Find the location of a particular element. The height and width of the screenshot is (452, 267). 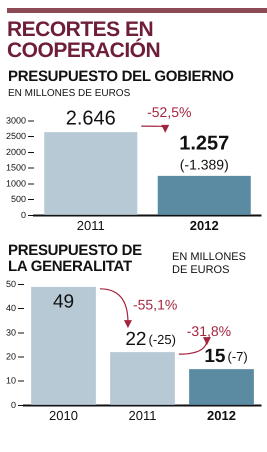

chart-title: RECORTES EN COOPERACIÓN is located at coordinates (84, 40).